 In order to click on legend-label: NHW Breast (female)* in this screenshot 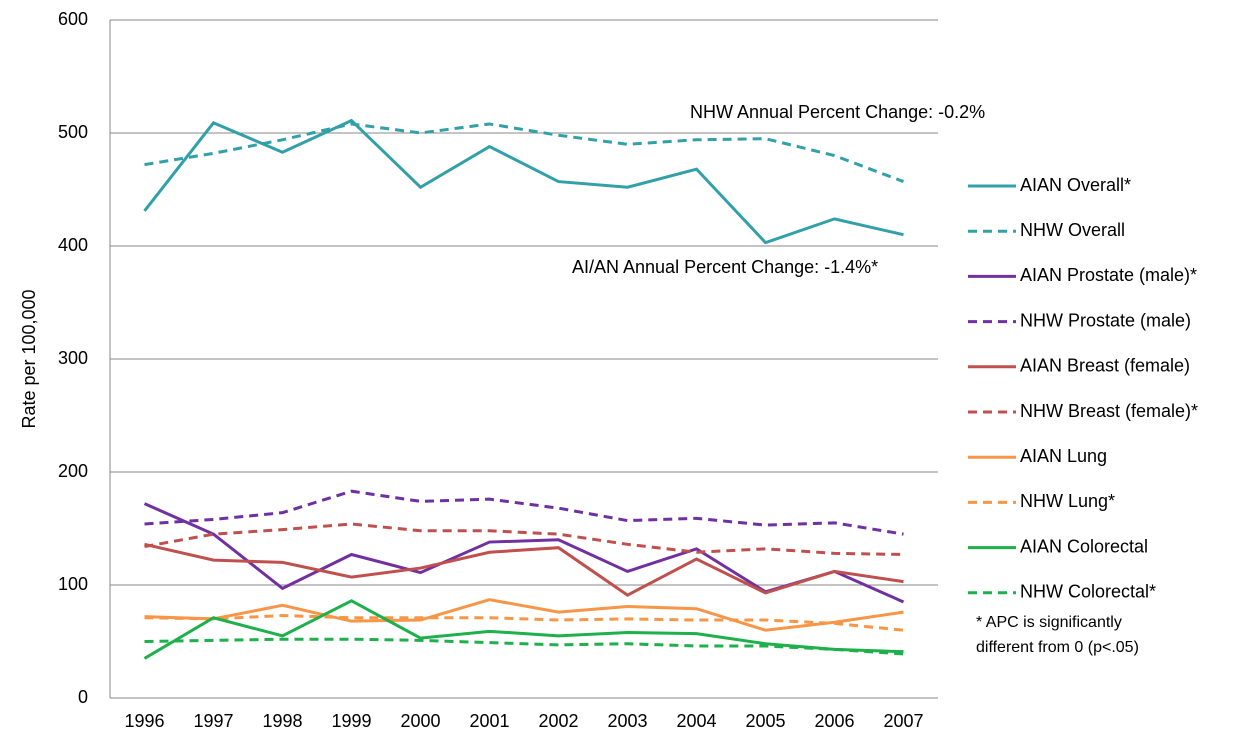, I will do `click(1109, 411)`.